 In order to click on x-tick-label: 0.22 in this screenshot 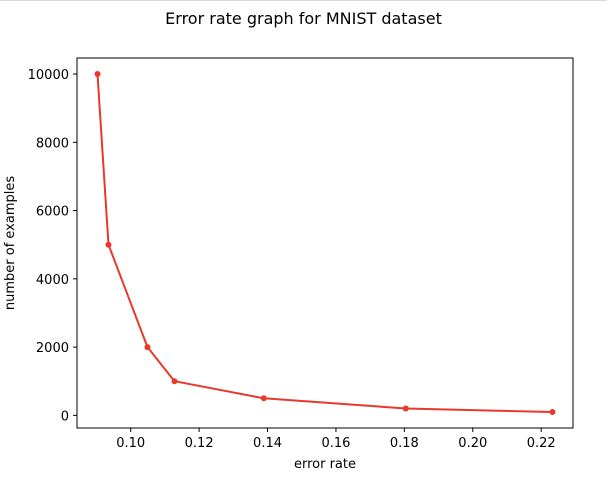, I will do `click(541, 443)`.